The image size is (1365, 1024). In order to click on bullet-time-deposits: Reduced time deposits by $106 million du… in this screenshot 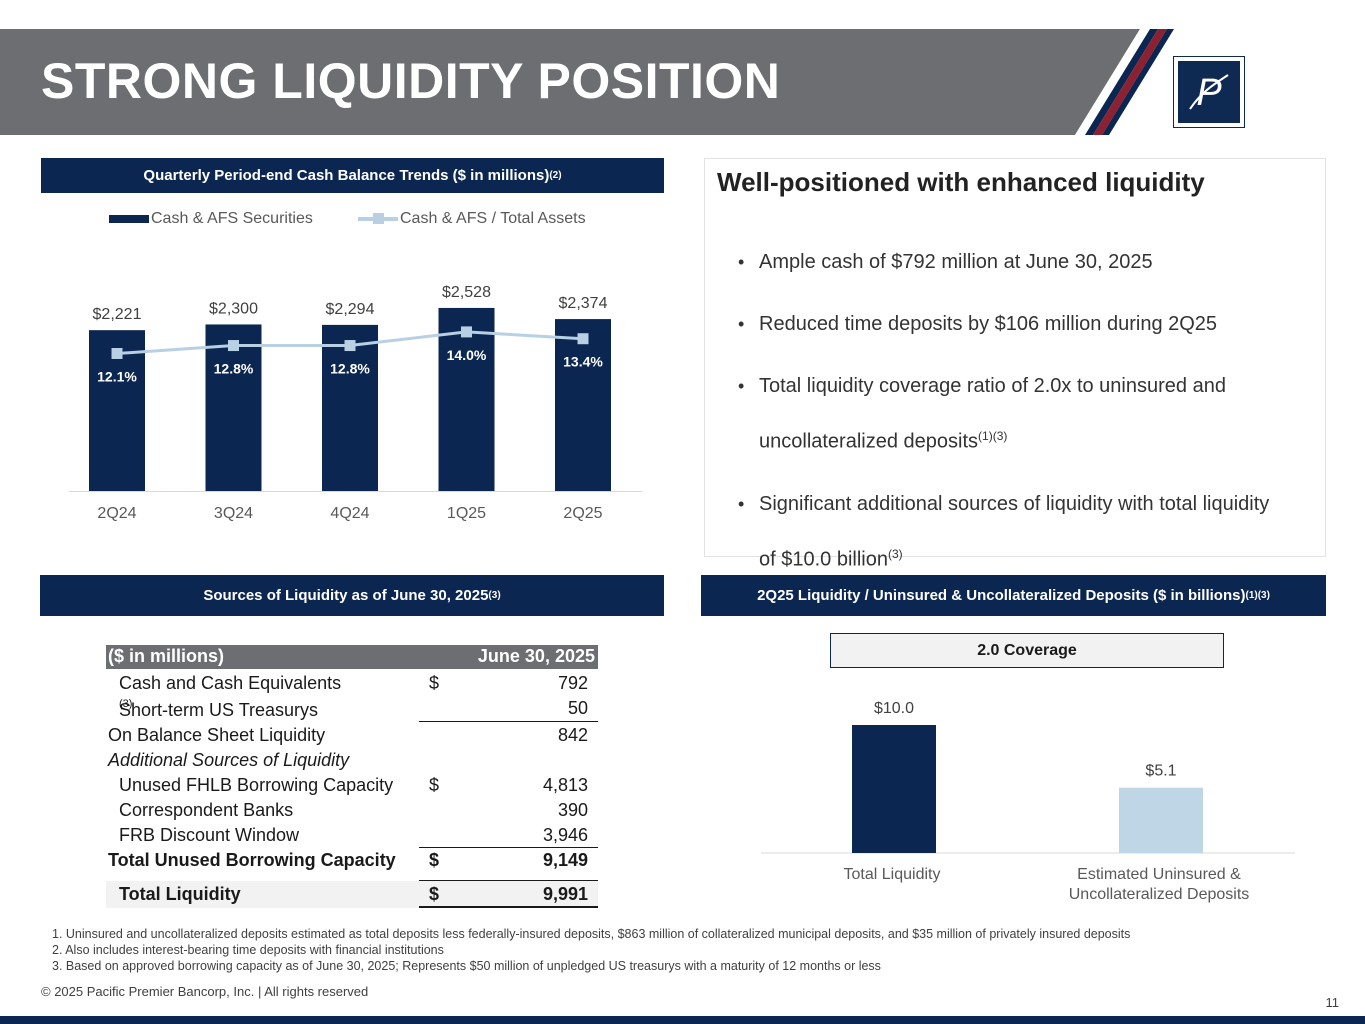, I will do `click(1023, 324)`.